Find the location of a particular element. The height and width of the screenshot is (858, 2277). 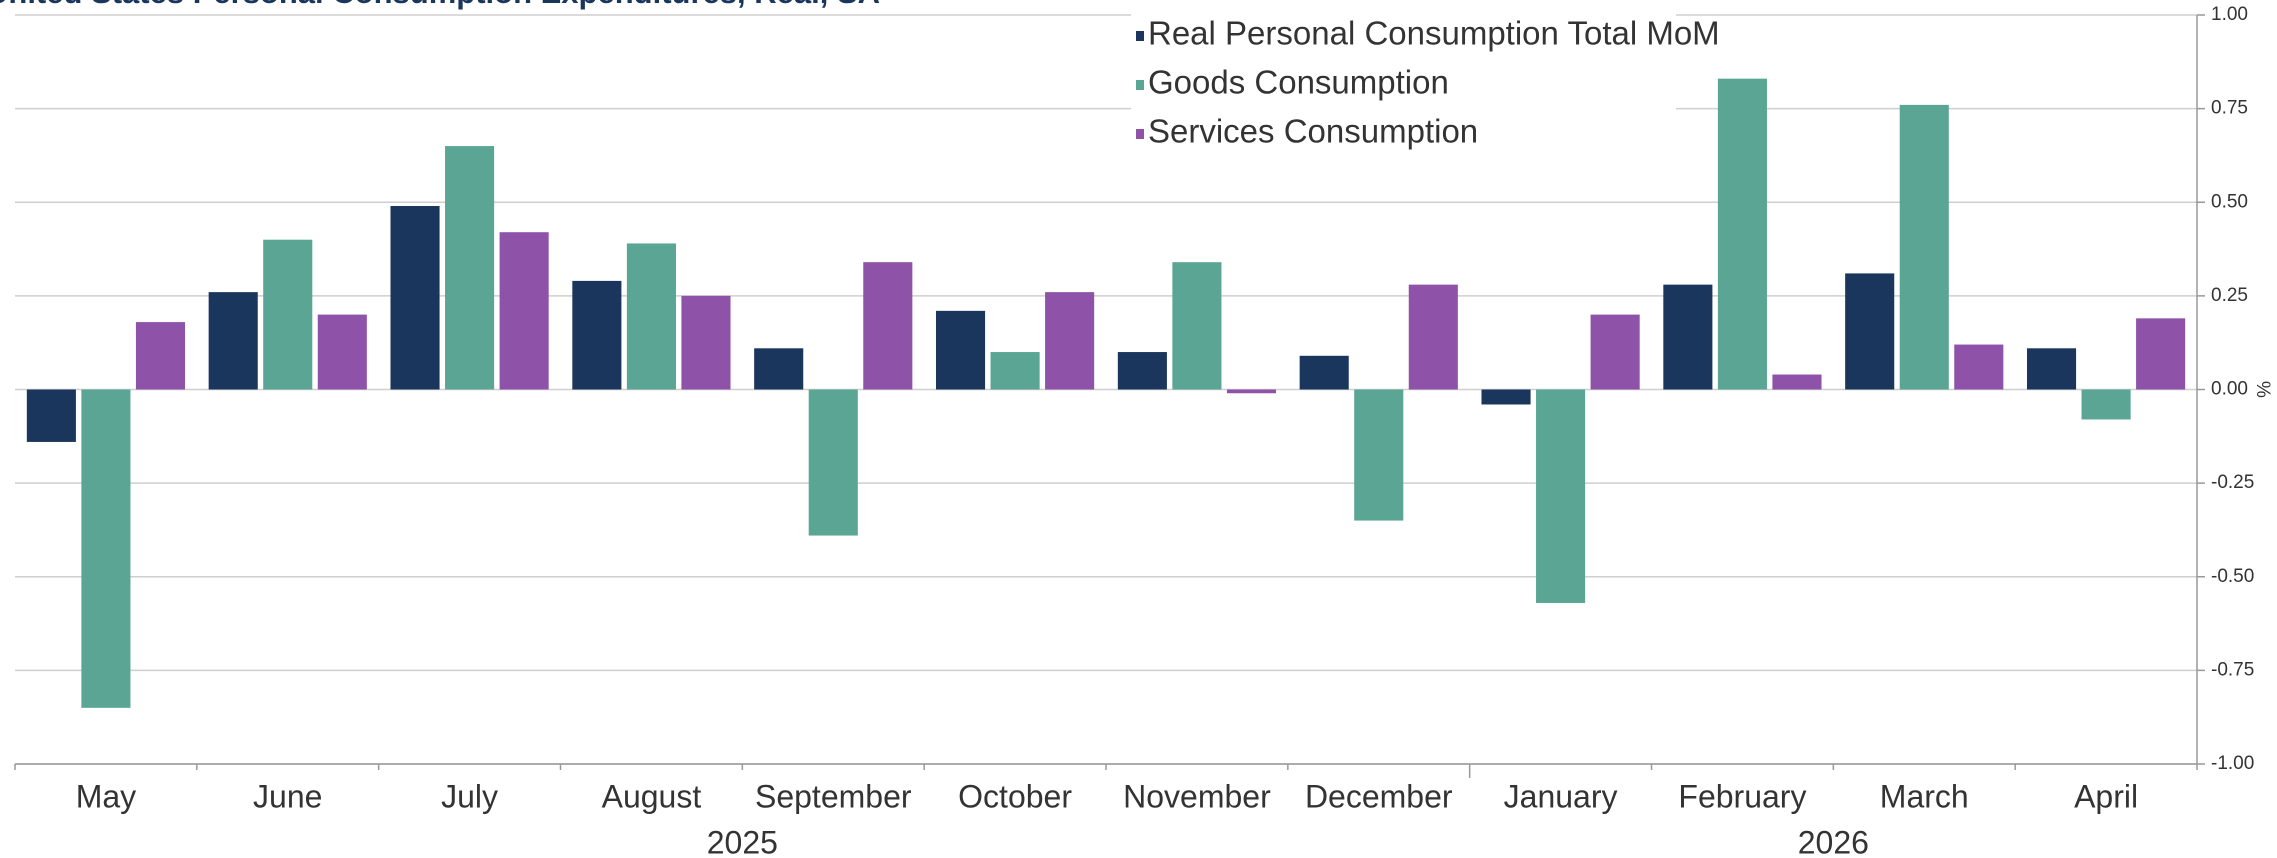

legend-label: Services Consumption is located at coordinates (1313, 131).